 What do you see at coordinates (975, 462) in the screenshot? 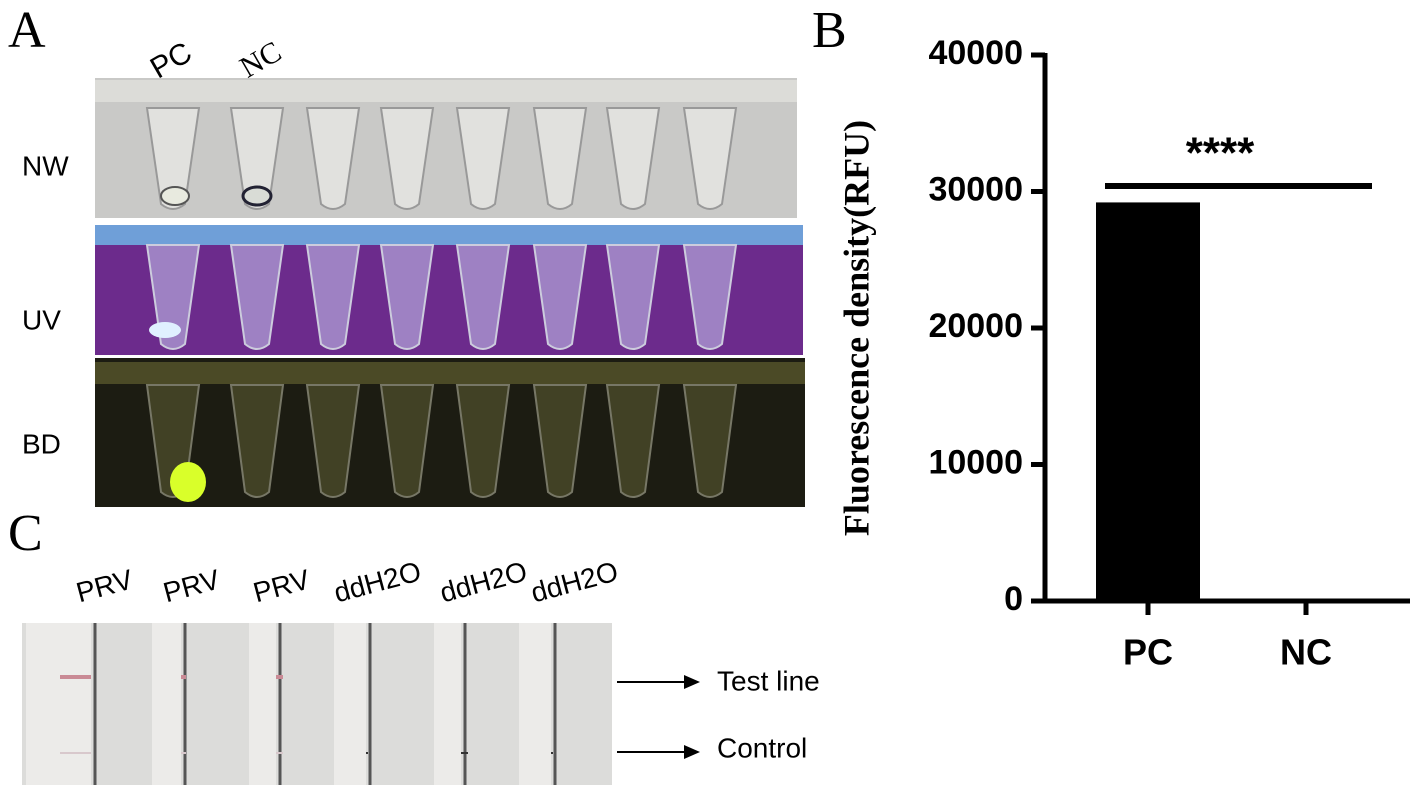
I see `y-tick-label: 10000` at bounding box center [975, 462].